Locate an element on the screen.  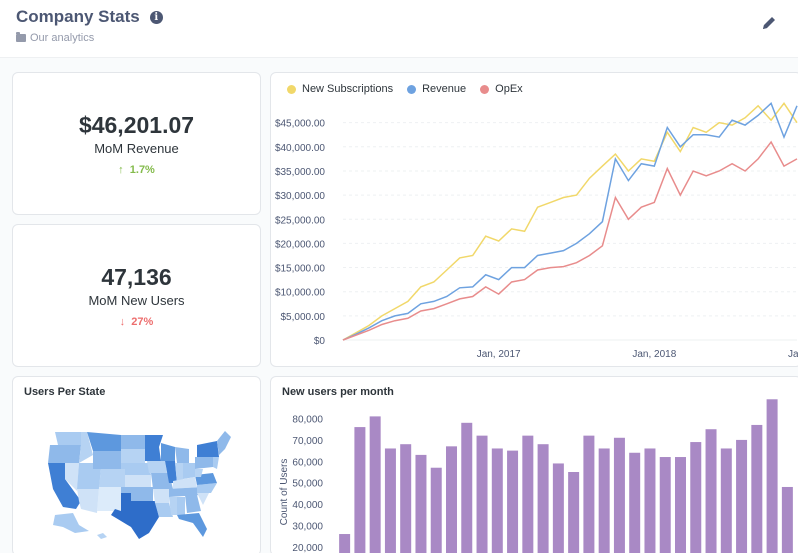
y-tick-label: $0 is located at coordinates (320, 341).